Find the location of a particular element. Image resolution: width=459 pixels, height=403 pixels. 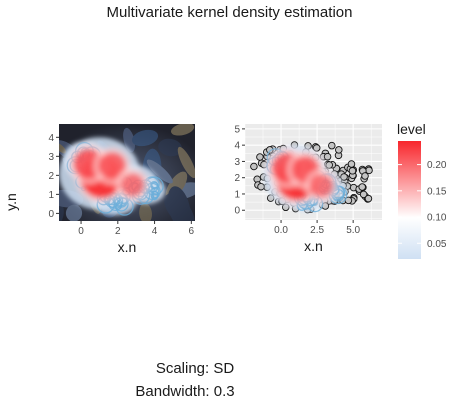

legend-tick-label: 0.05 is located at coordinates (437, 244).